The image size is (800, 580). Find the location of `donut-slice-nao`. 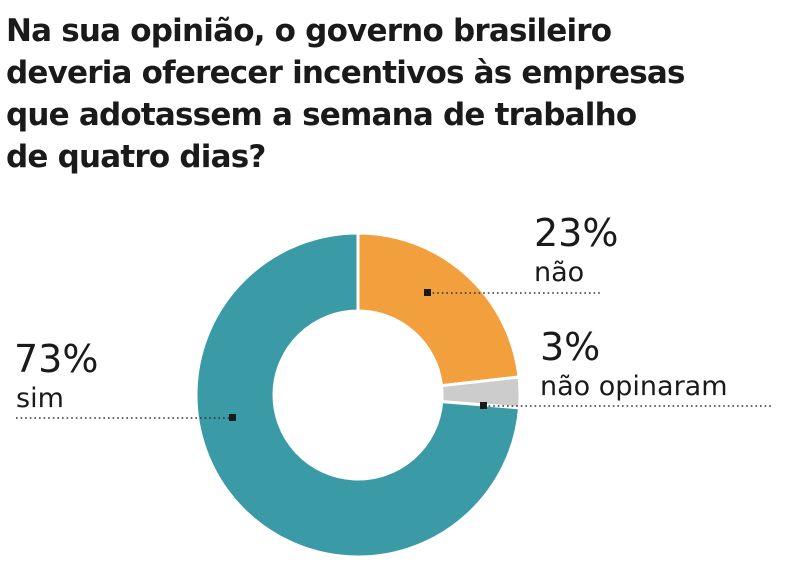

donut-slice-nao is located at coordinates (438, 309).